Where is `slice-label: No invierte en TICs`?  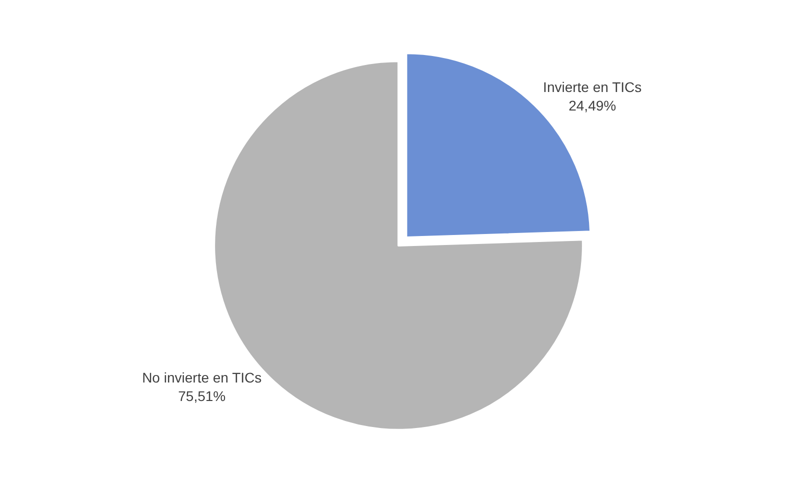
slice-label: No invierte en TICs is located at coordinates (202, 378).